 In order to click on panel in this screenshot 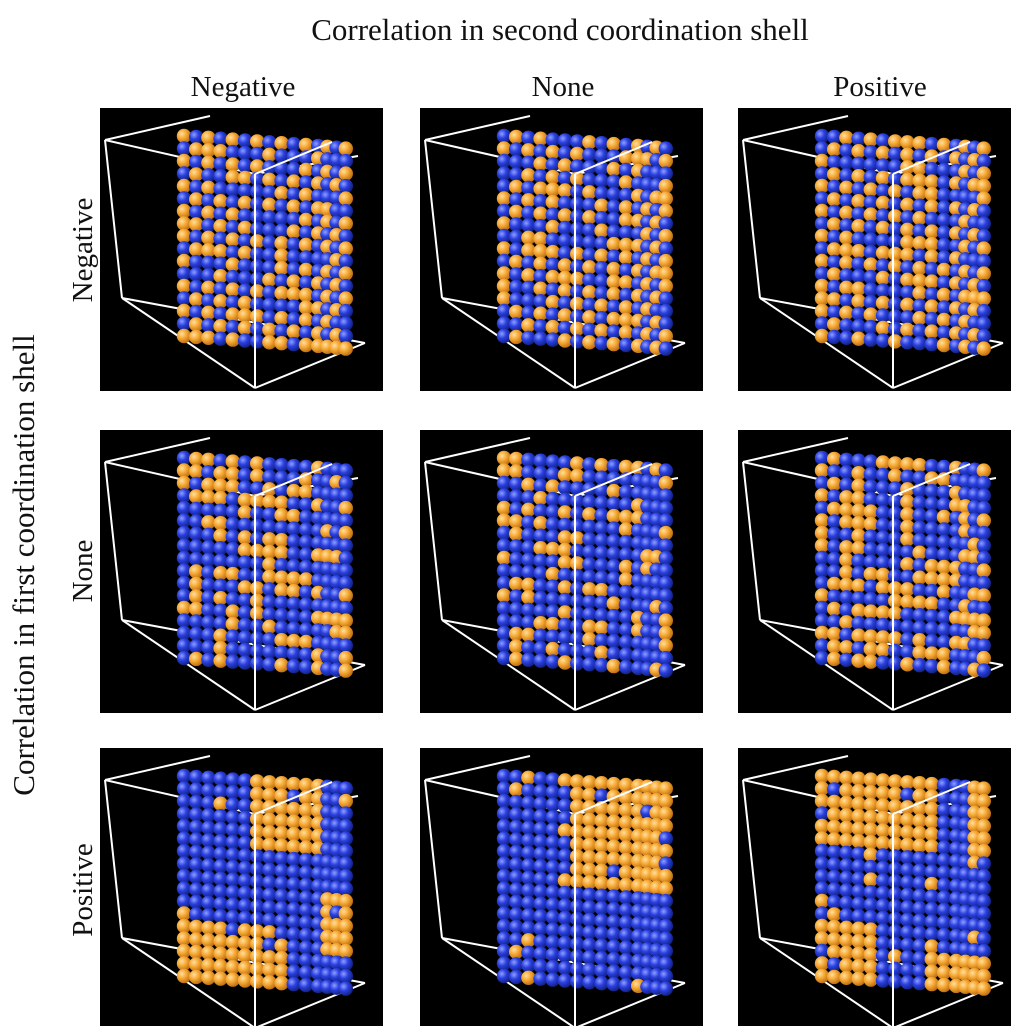, I will do `click(241, 889)`.